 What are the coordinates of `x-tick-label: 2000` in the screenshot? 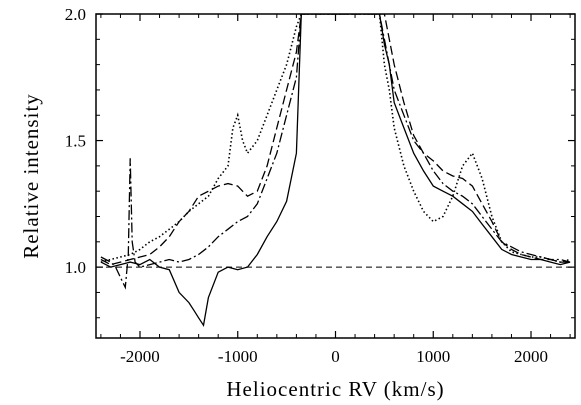 It's located at (531, 356).